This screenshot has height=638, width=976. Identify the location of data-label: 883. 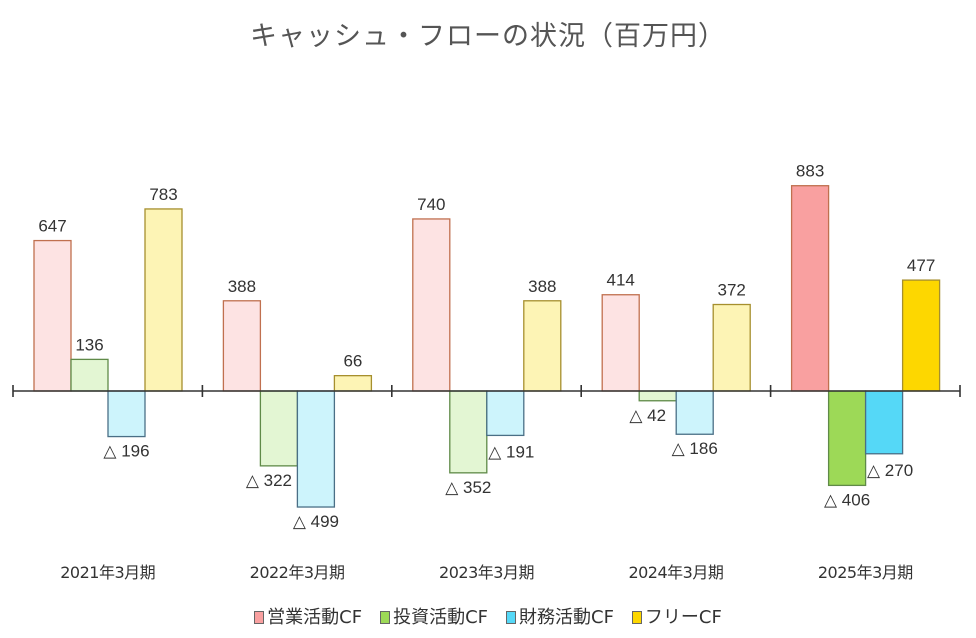
(810, 171).